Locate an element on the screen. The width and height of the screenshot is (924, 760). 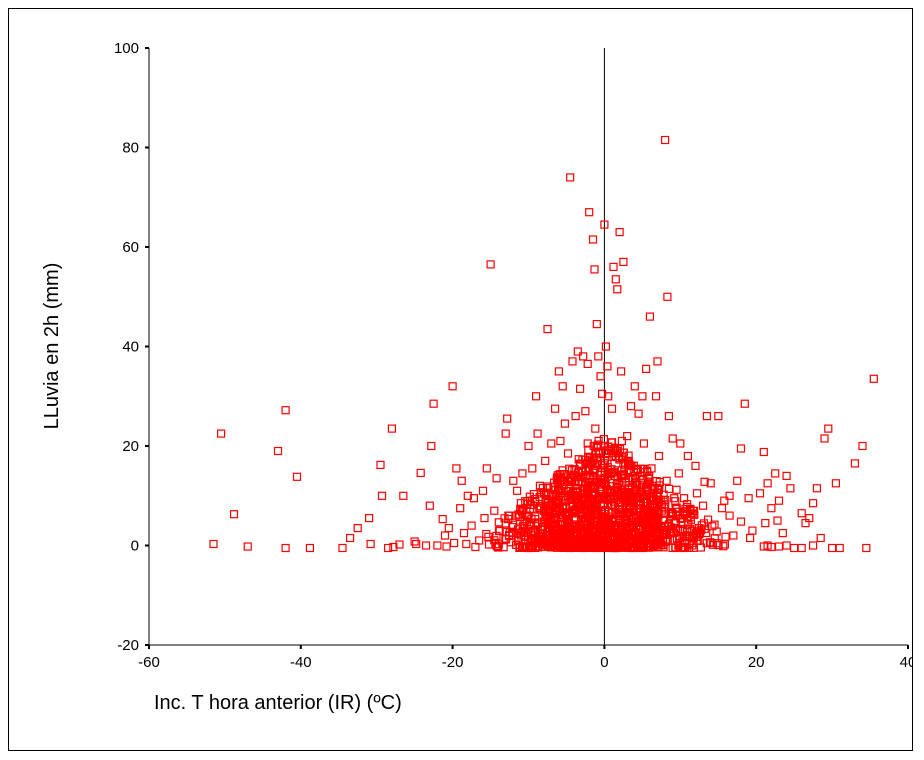
x-axis-title: Inc. T hora anterior (IR) (ºC) is located at coordinates (278, 703).